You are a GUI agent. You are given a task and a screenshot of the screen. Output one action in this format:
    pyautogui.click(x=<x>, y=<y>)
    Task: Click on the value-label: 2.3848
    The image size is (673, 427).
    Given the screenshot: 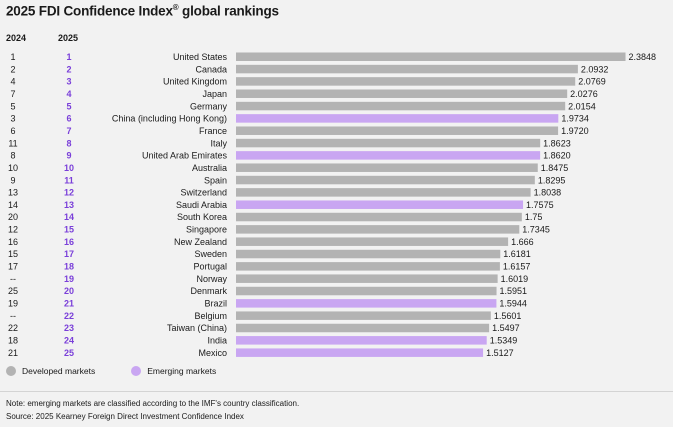 What is the action you would take?
    pyautogui.click(x=643, y=57)
    